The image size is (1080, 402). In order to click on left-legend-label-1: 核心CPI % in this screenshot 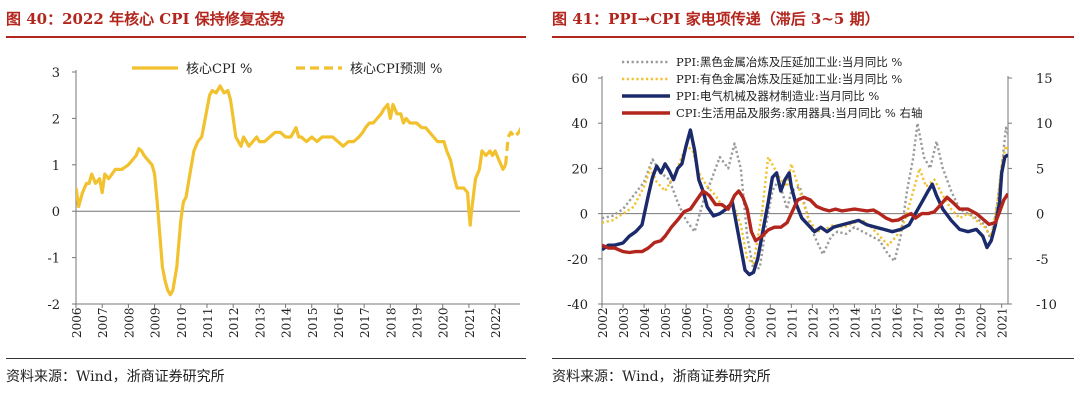, I will do `click(219, 69)`.